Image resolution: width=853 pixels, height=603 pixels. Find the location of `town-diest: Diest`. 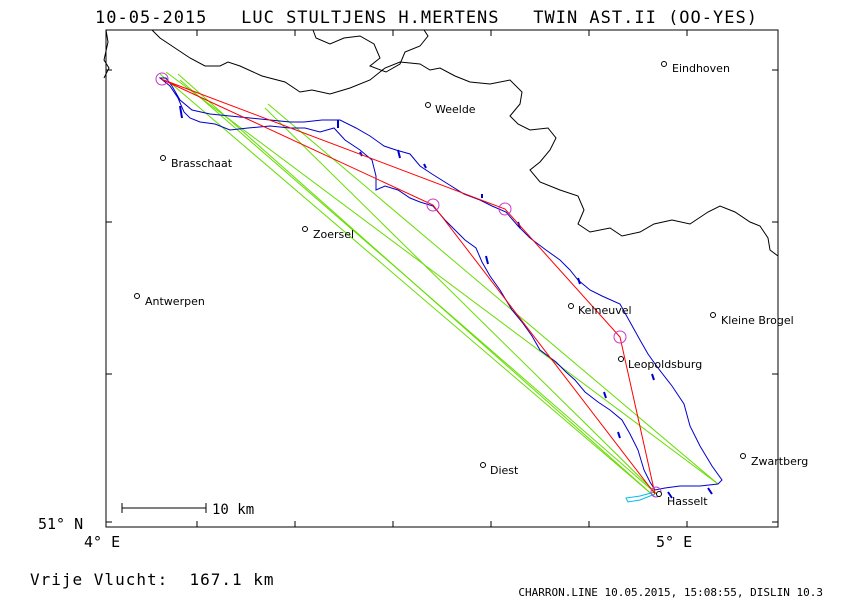

town-diest: Diest is located at coordinates (499, 469).